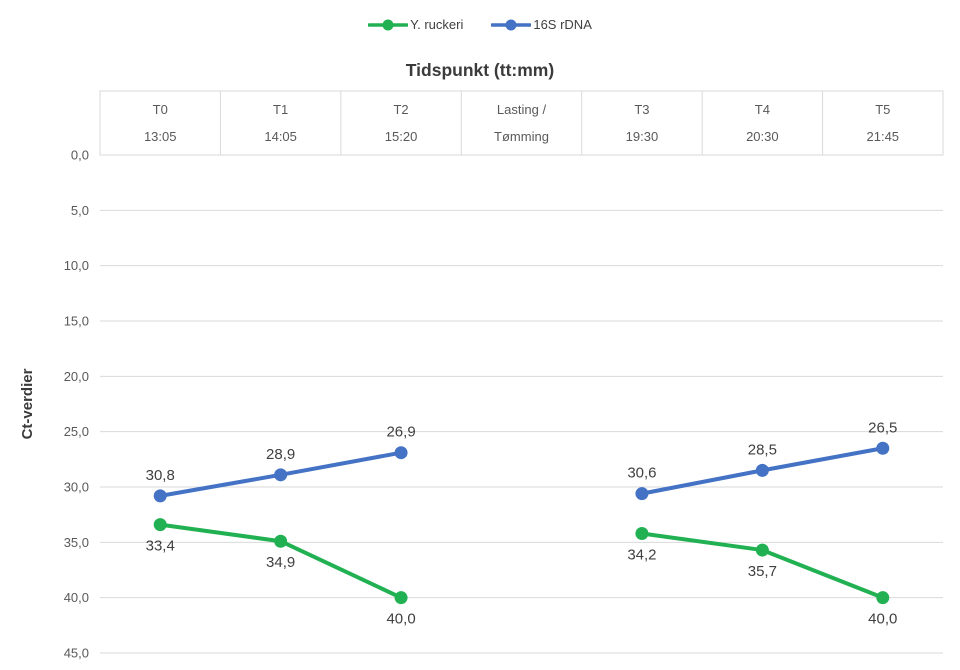 The width and height of the screenshot is (960, 670). Describe the element at coordinates (562, 24) in the screenshot. I see `legend-label: 16S rDNA` at that location.